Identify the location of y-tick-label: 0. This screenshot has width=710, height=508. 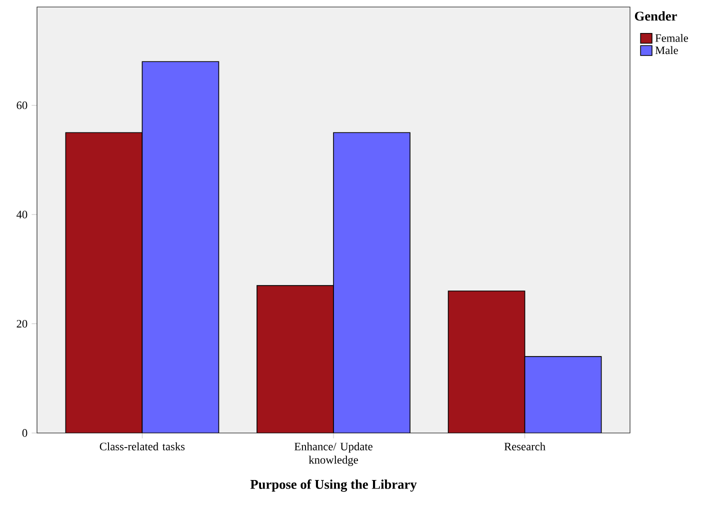
(25, 433).